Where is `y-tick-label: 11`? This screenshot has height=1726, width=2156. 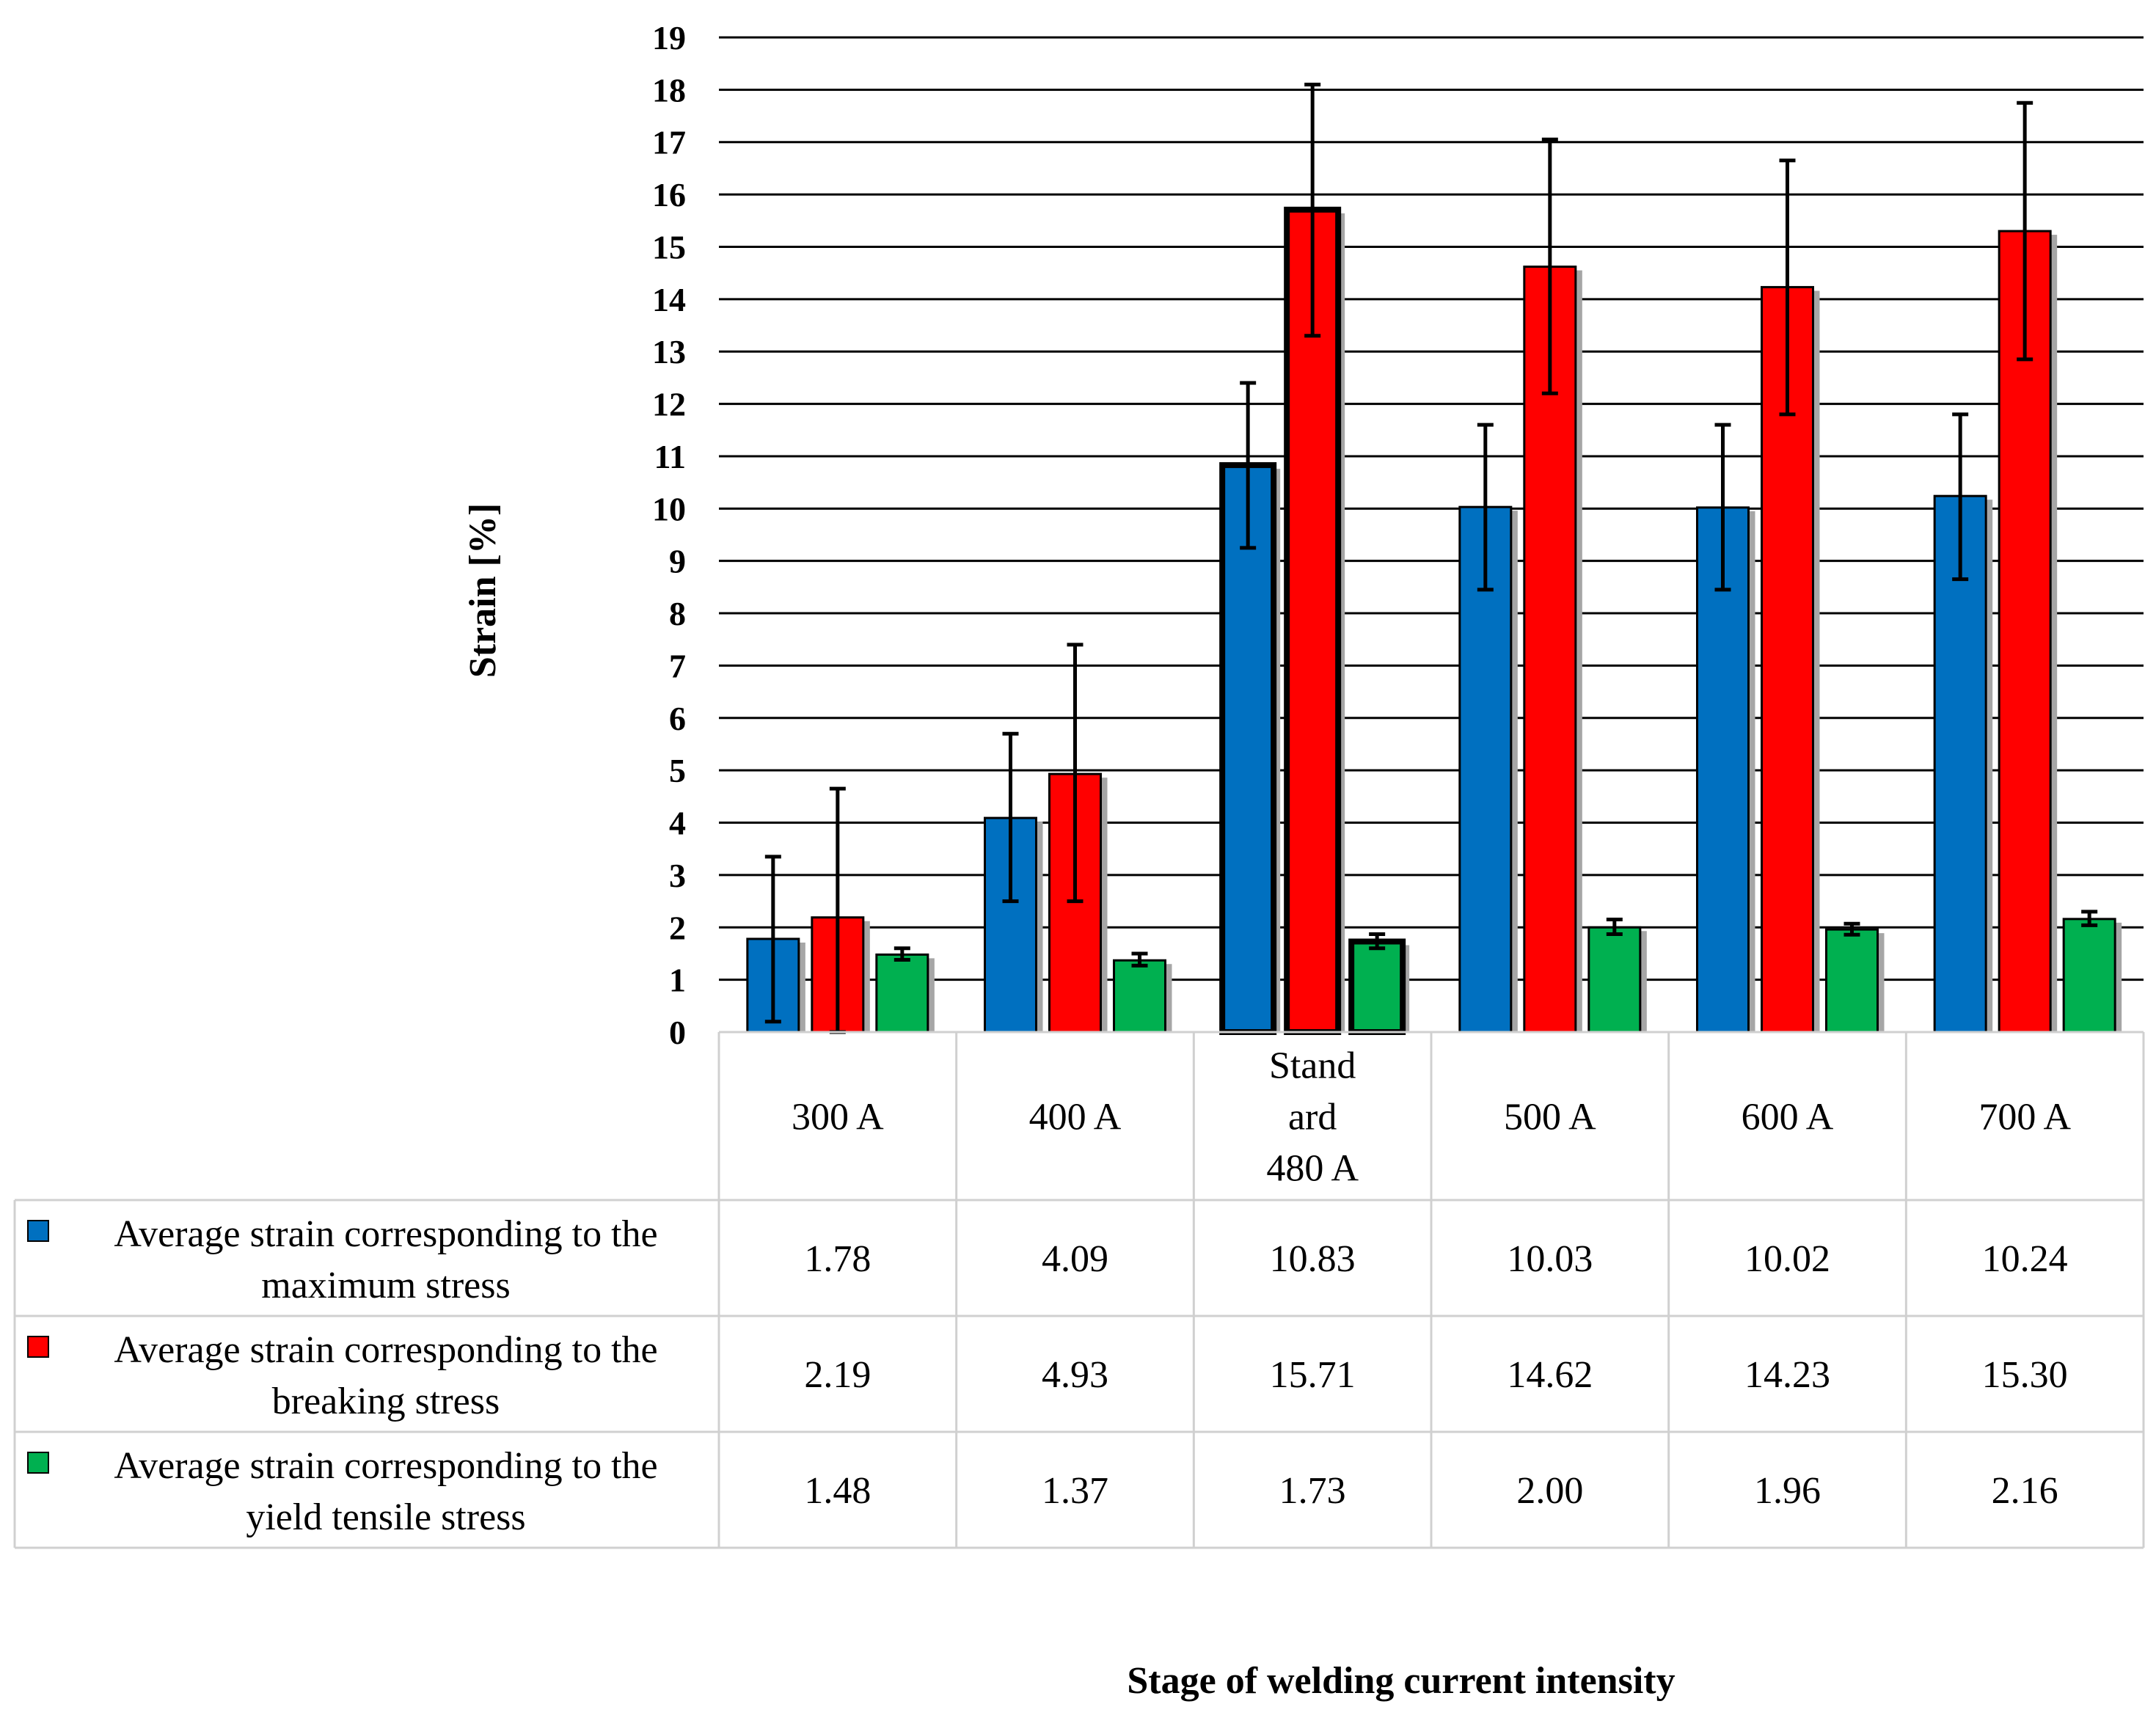
y-tick-label: 11 is located at coordinates (670, 456).